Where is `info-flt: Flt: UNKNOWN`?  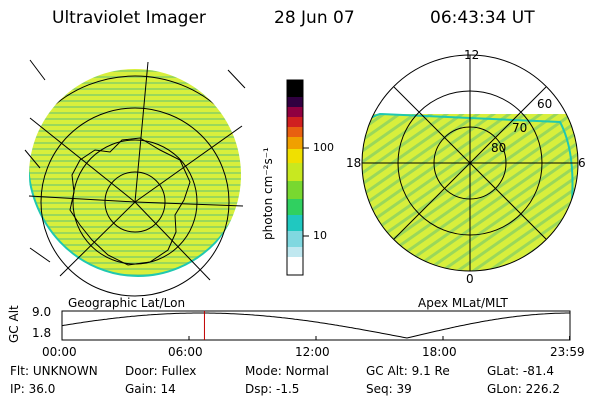
info-flt: Flt: UNKNOWN is located at coordinates (54, 371).